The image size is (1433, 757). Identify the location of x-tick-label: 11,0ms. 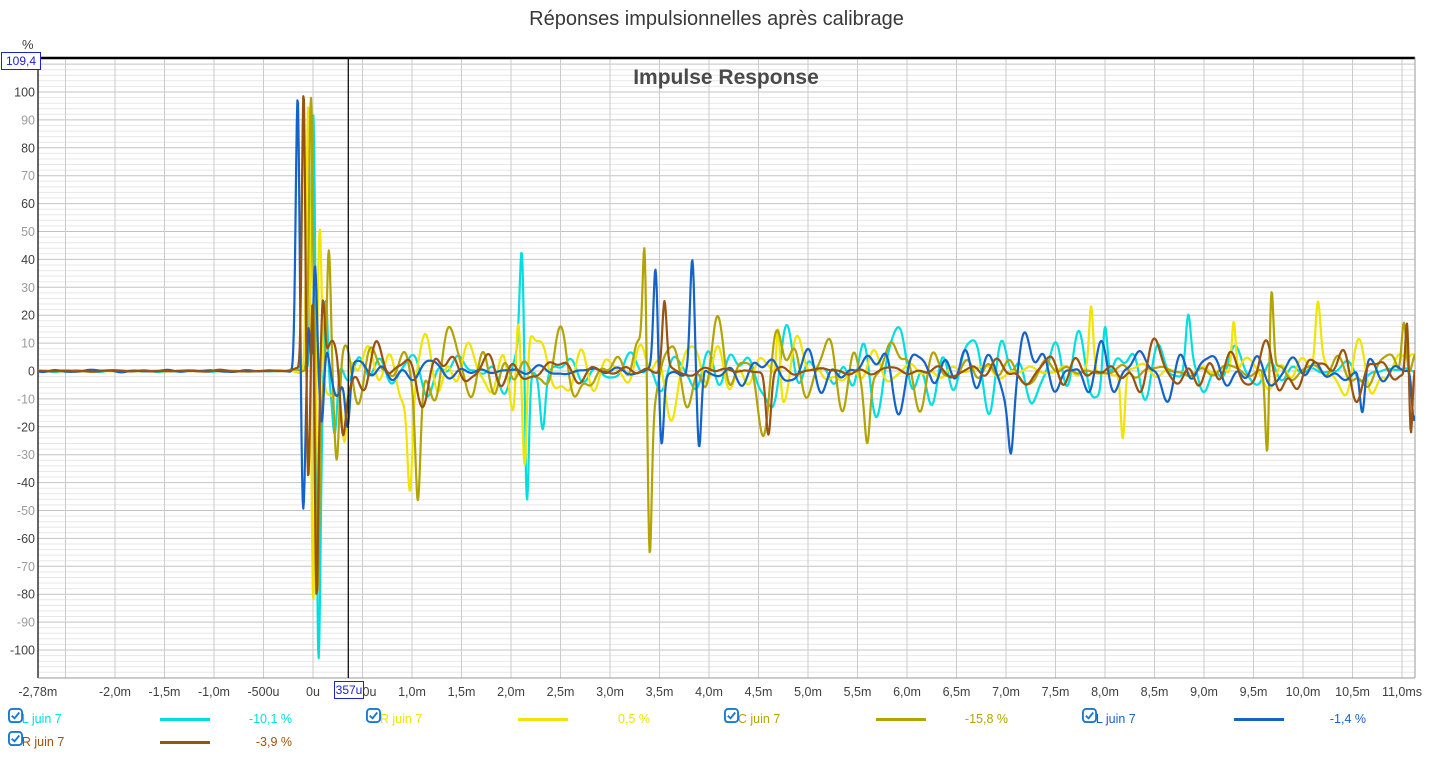
(1402, 692).